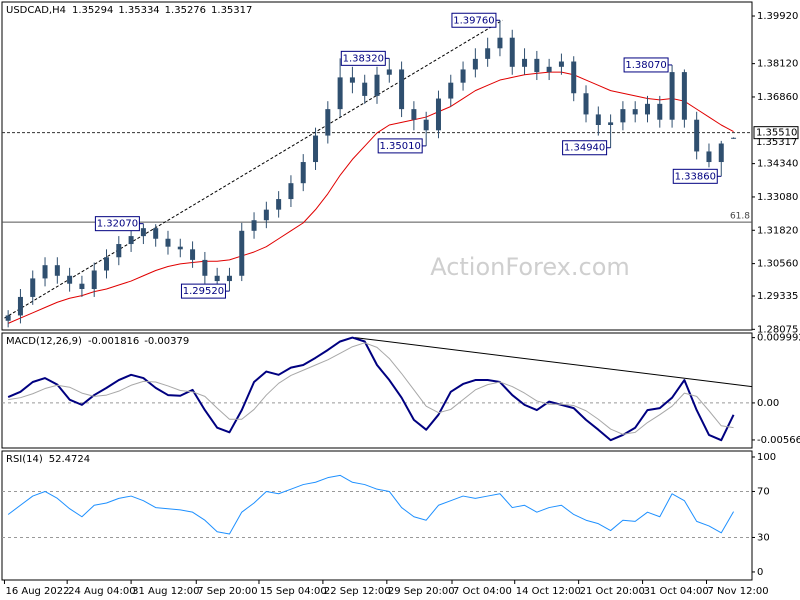 Image resolution: width=800 pixels, height=600 pixels. Describe the element at coordinates (69, 459) in the screenshot. I see `header-value: 52.4724` at that location.